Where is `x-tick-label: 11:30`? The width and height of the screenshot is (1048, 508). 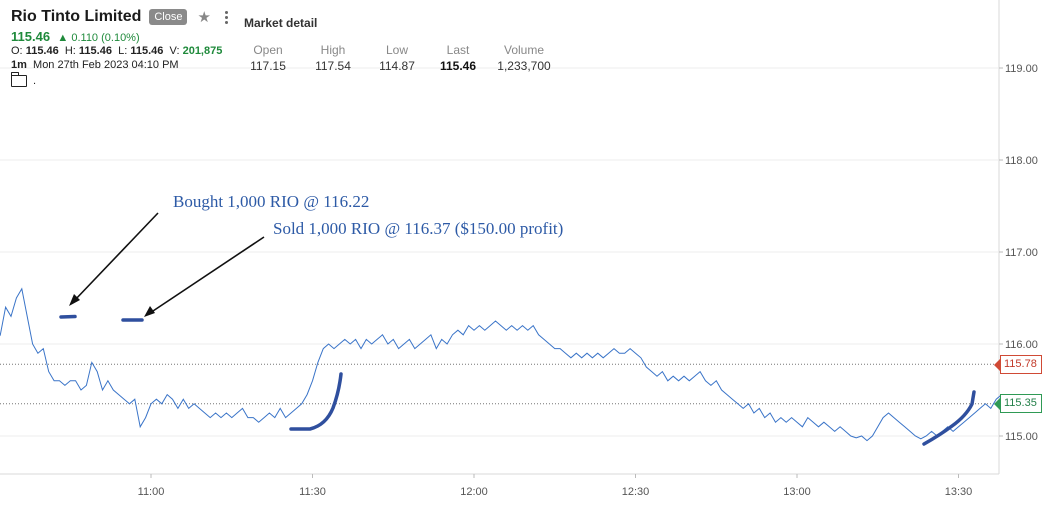
x-tick-label: 11:30 is located at coordinates (312, 492).